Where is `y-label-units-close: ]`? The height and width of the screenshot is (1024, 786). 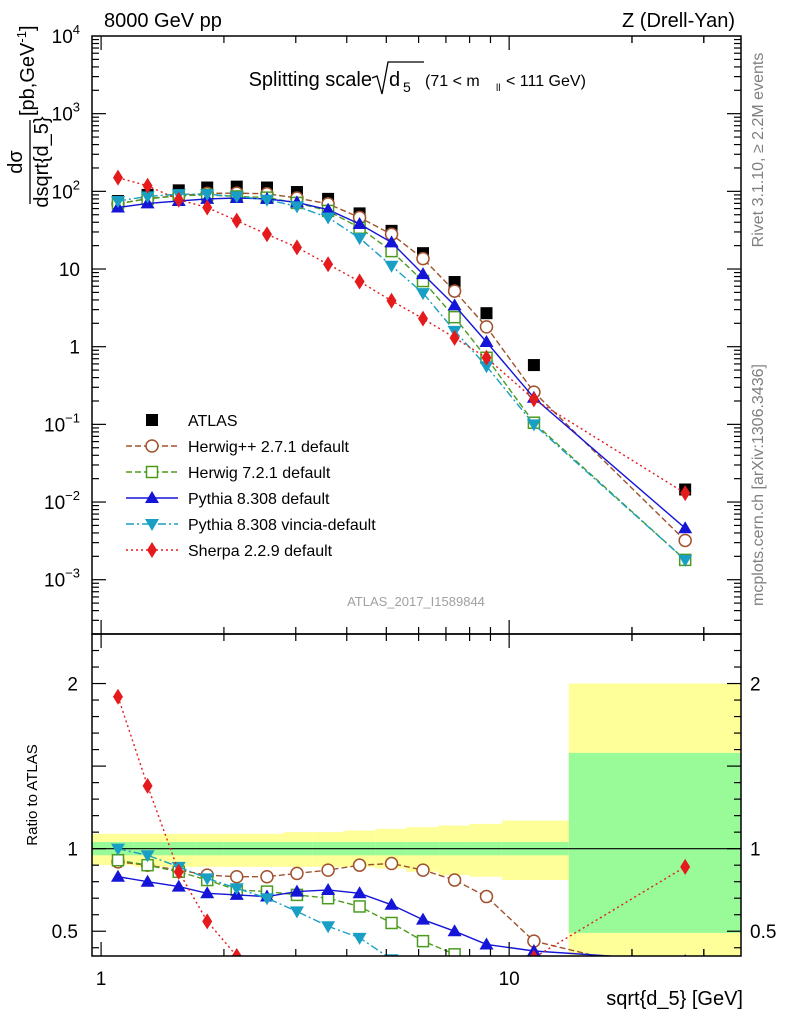 y-label-units-close: ] is located at coordinates (28, 28).